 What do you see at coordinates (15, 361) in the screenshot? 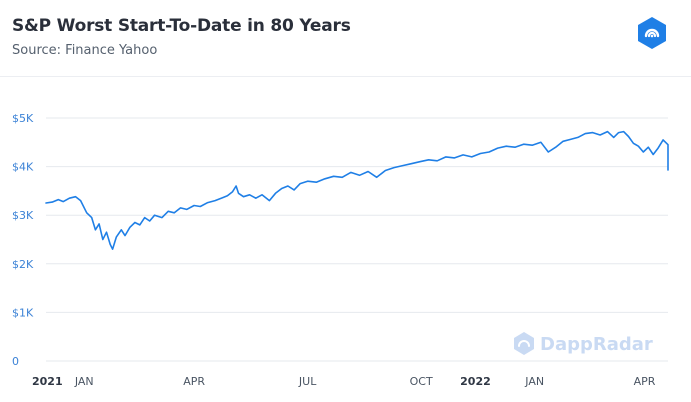
I see `y-tick-label: 0` at bounding box center [15, 361].